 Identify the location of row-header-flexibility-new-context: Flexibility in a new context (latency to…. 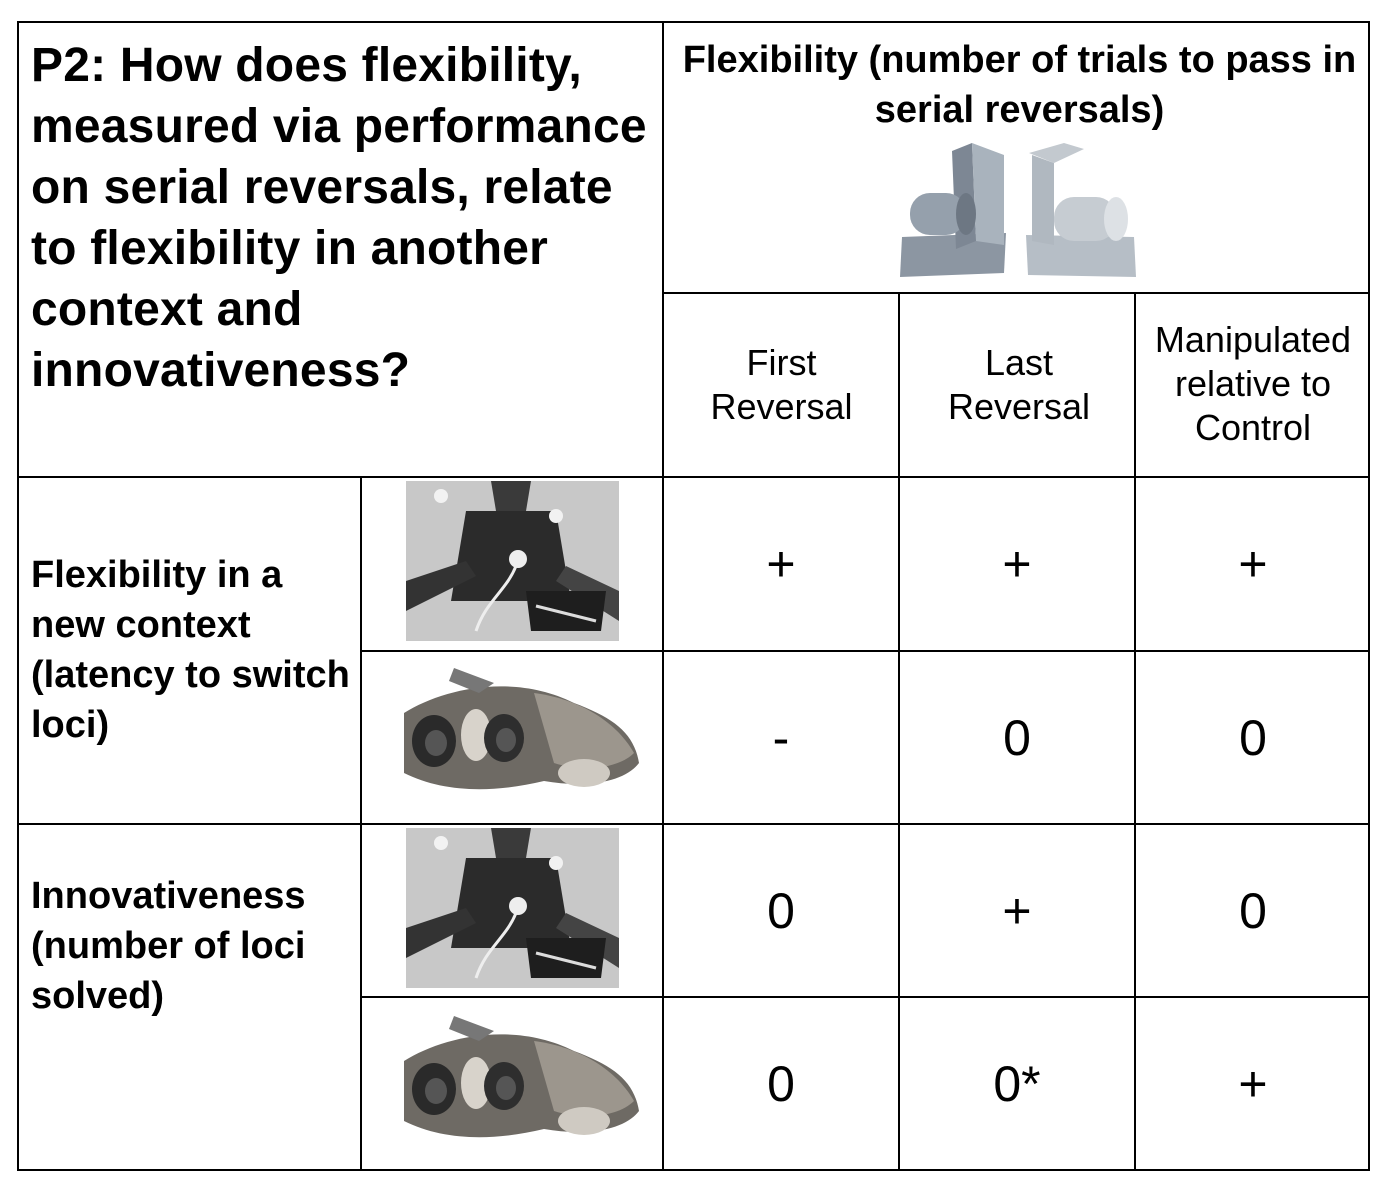
(190, 650).